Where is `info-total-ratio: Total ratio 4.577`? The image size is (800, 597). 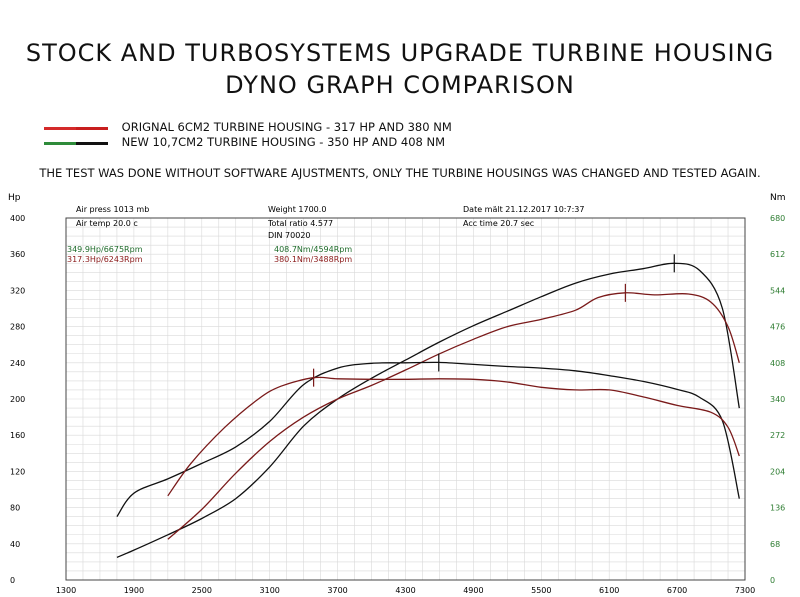 info-total-ratio: Total ratio 4.577 is located at coordinates (300, 223).